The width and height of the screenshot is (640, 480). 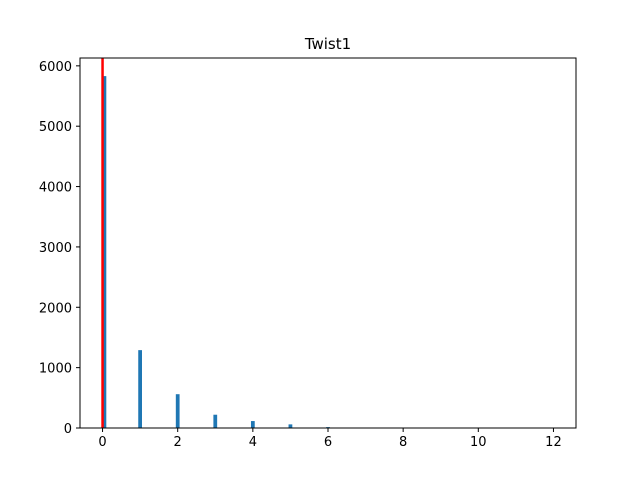 What do you see at coordinates (178, 442) in the screenshot?
I see `x-tick-label-2: 2` at bounding box center [178, 442].